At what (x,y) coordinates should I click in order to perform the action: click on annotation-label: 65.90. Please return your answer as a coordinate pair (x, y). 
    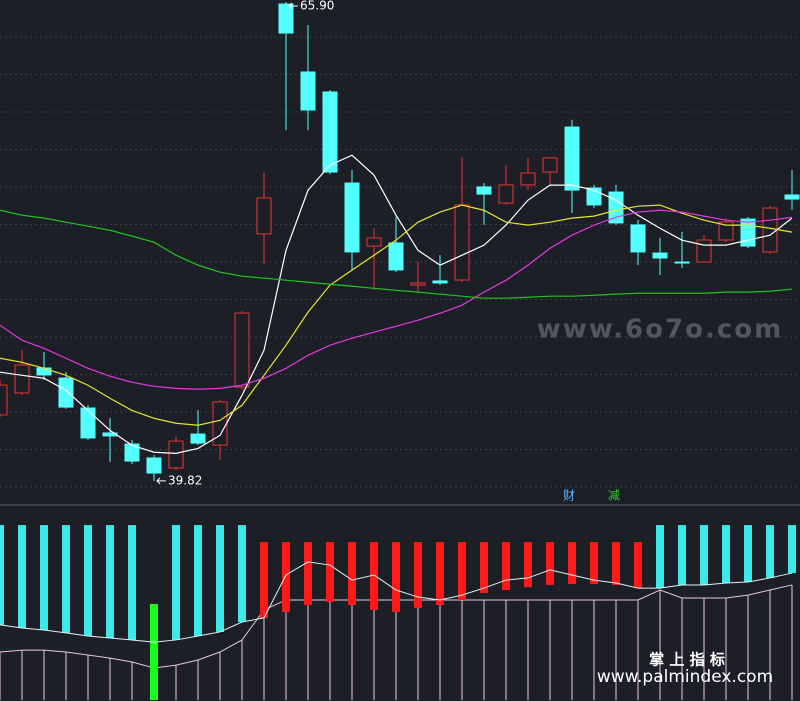
    Looking at the image, I should click on (317, 6).